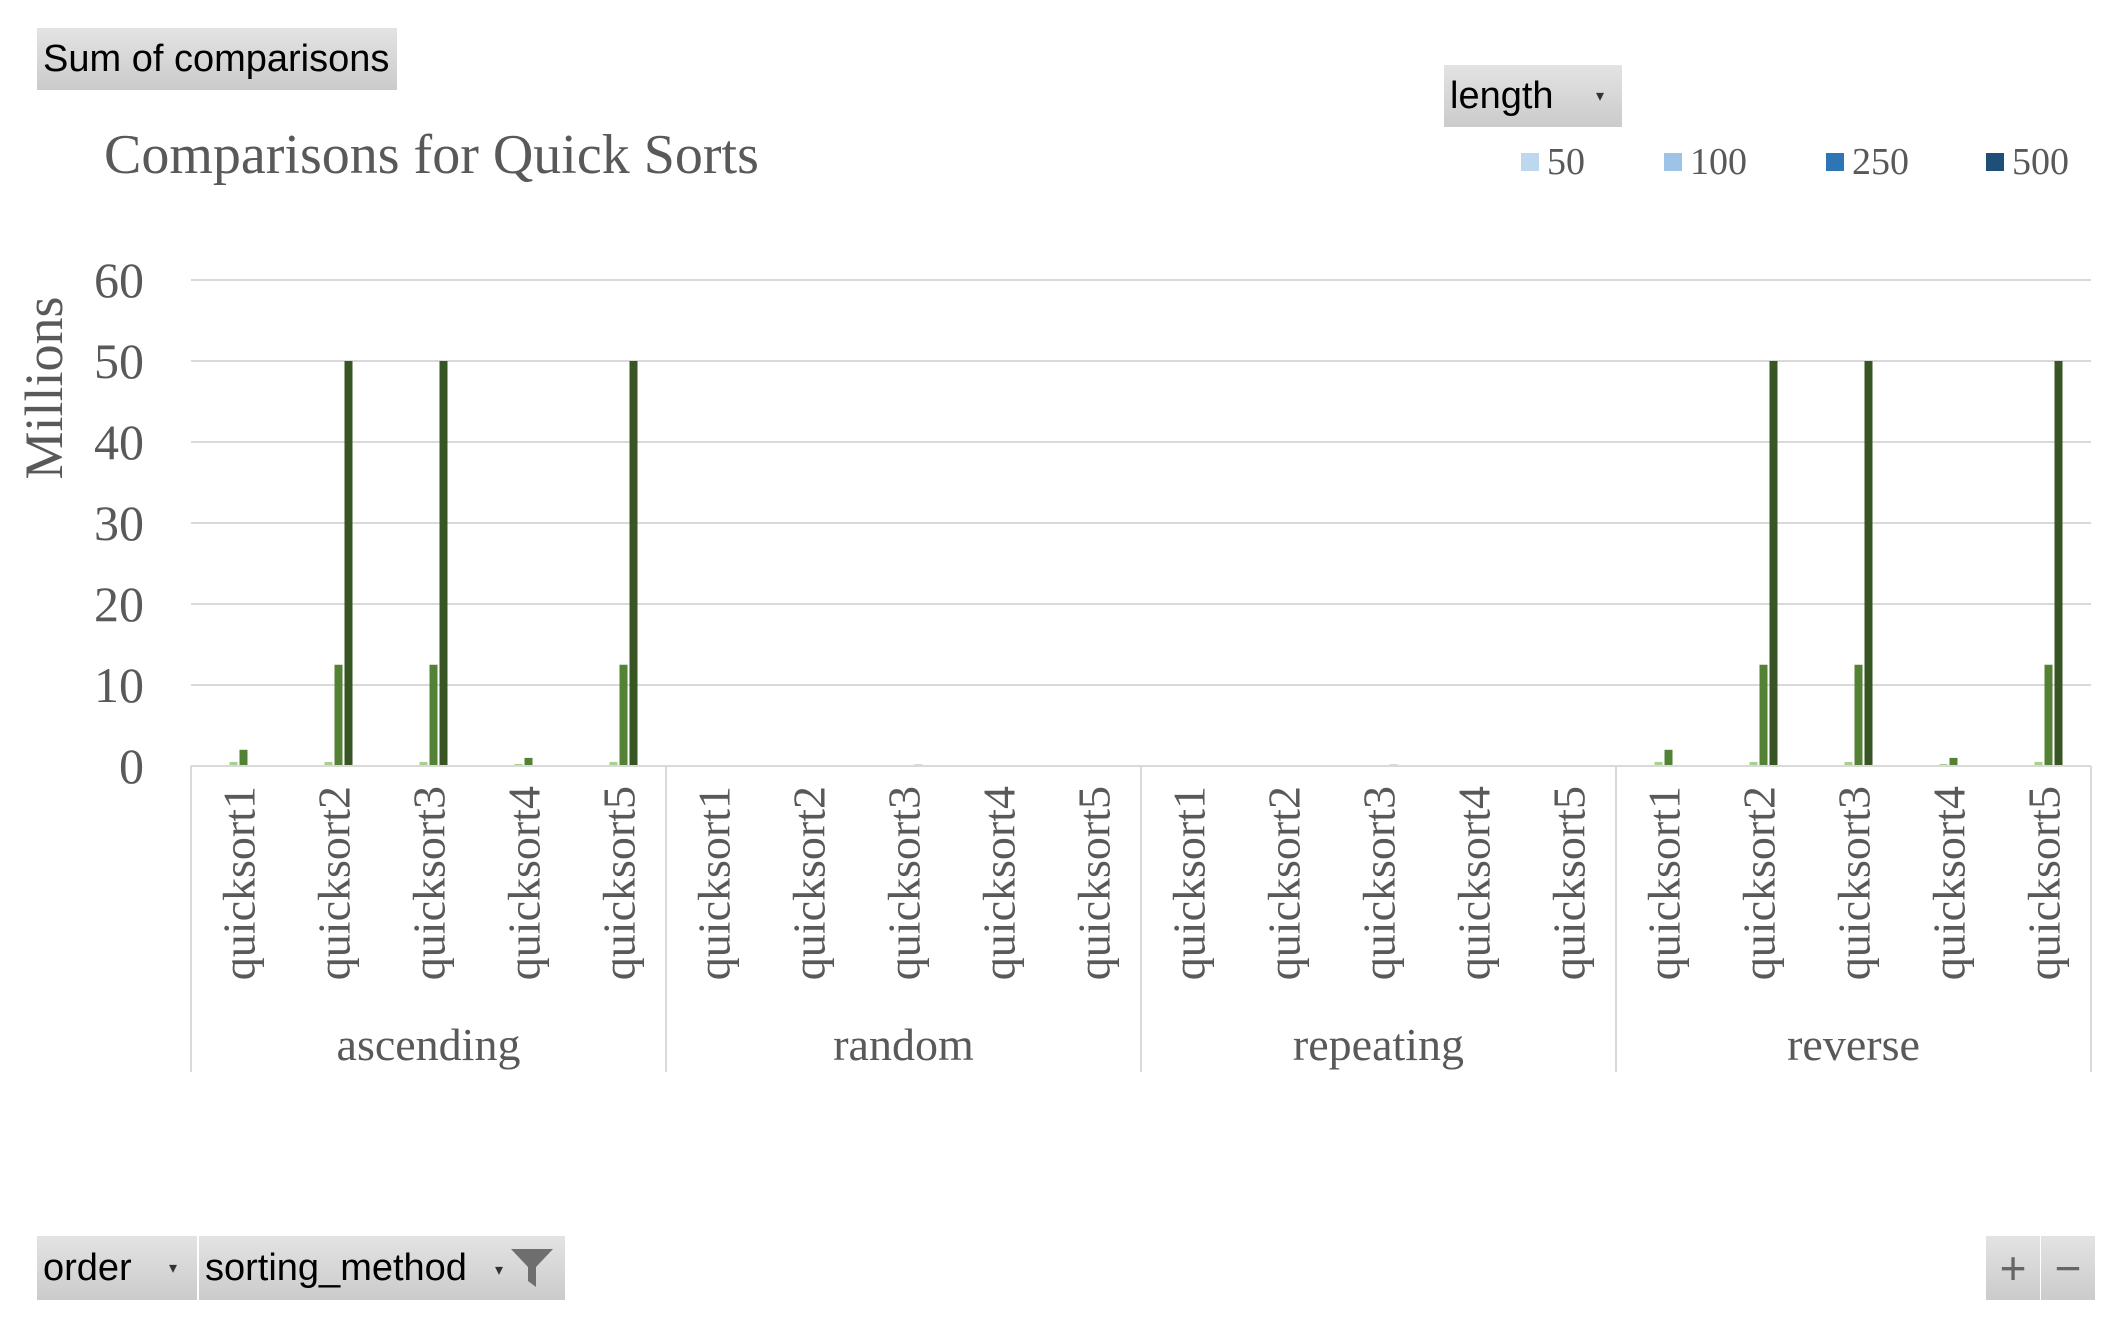 This screenshot has width=2121, height=1320. I want to click on value-field-label: Sum of comparisons, so click(216, 58).